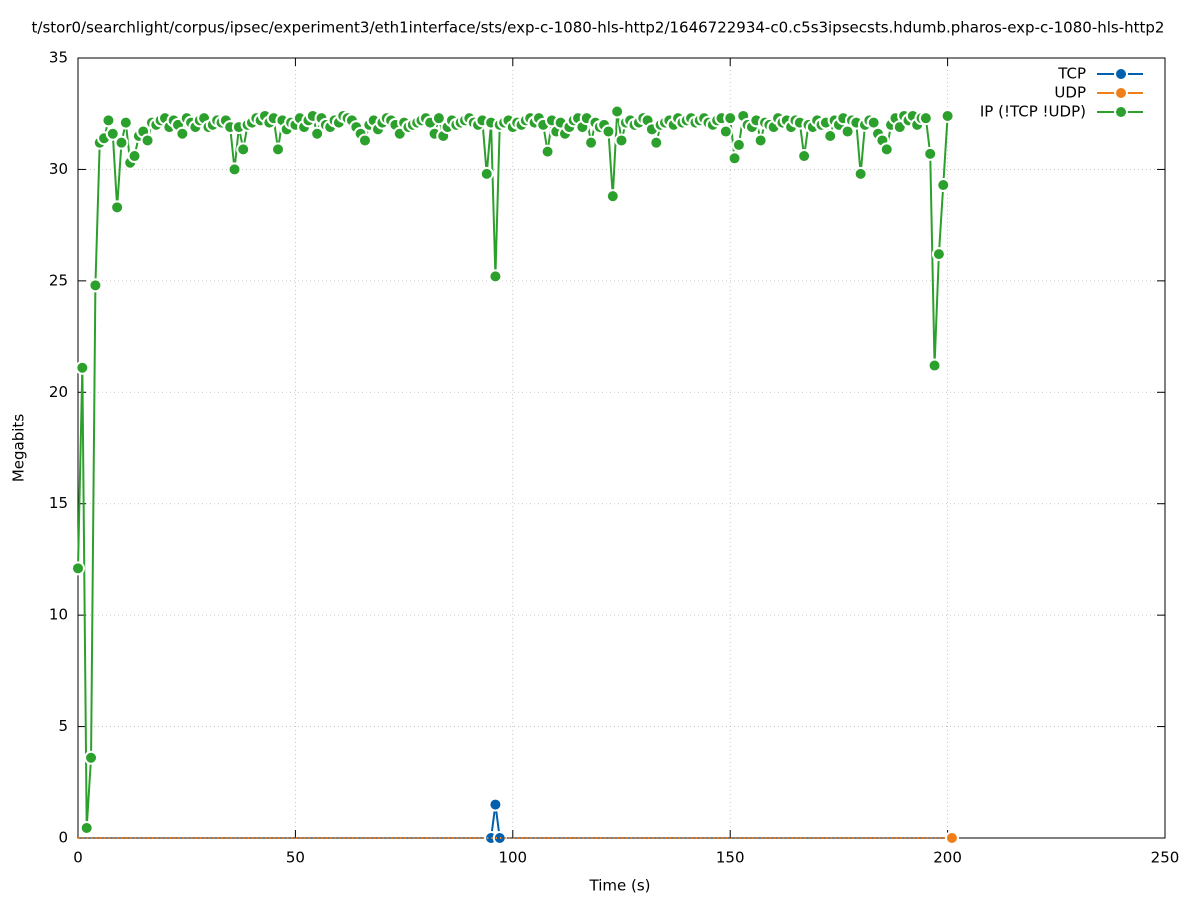 This screenshot has height=900, width=1197. What do you see at coordinates (1070, 93) in the screenshot?
I see `legend-label: UDP` at bounding box center [1070, 93].